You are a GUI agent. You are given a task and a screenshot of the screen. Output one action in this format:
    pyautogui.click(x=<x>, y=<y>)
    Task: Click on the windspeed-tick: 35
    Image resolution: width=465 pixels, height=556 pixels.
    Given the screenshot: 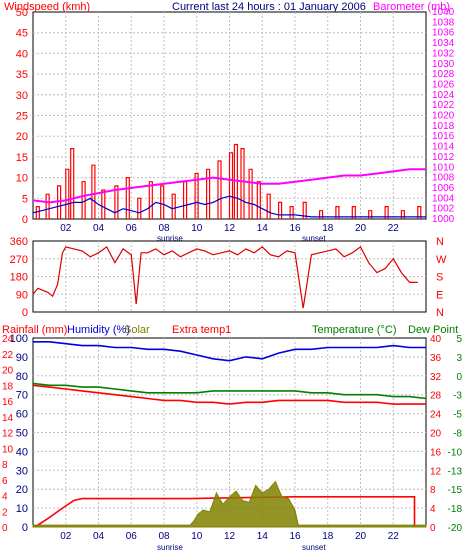 What is the action you would take?
    pyautogui.click(x=22, y=75)
    